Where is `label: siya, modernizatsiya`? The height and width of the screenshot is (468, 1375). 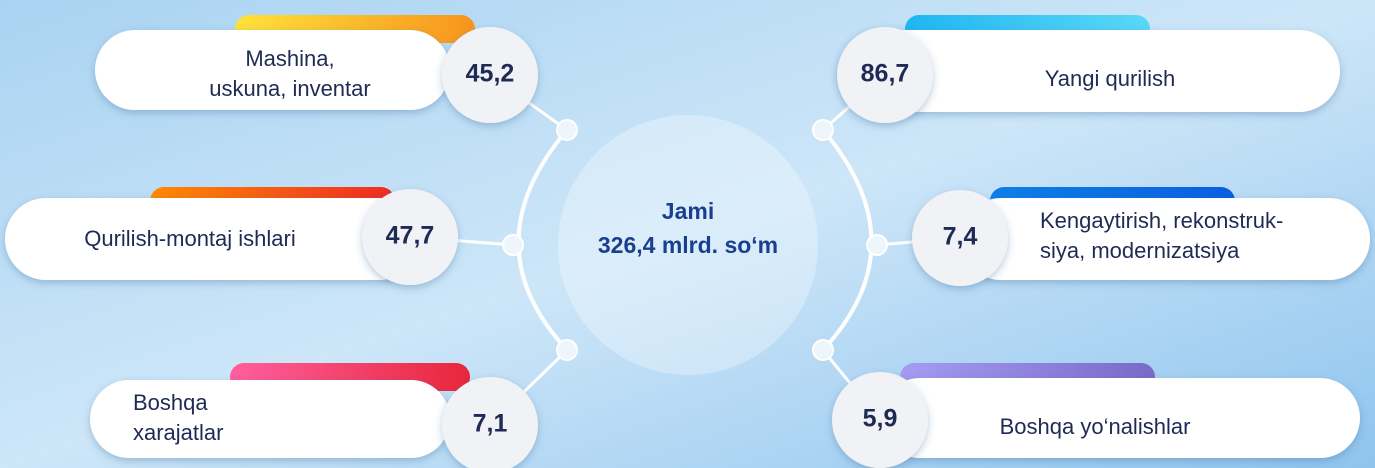
label: siya, modernizatsiya is located at coordinates (1140, 250).